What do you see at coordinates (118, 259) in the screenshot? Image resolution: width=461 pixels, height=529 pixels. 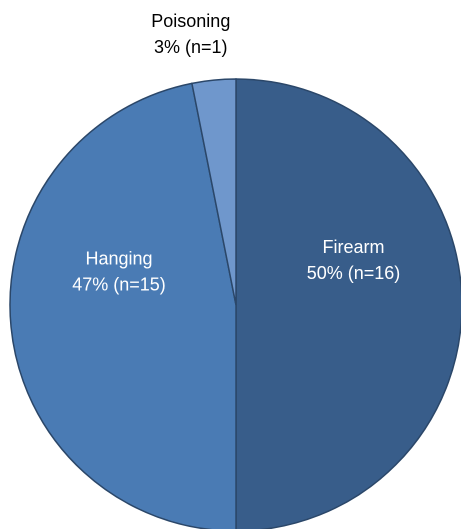 I see `slice-category-hanging: Hanging` at bounding box center [118, 259].